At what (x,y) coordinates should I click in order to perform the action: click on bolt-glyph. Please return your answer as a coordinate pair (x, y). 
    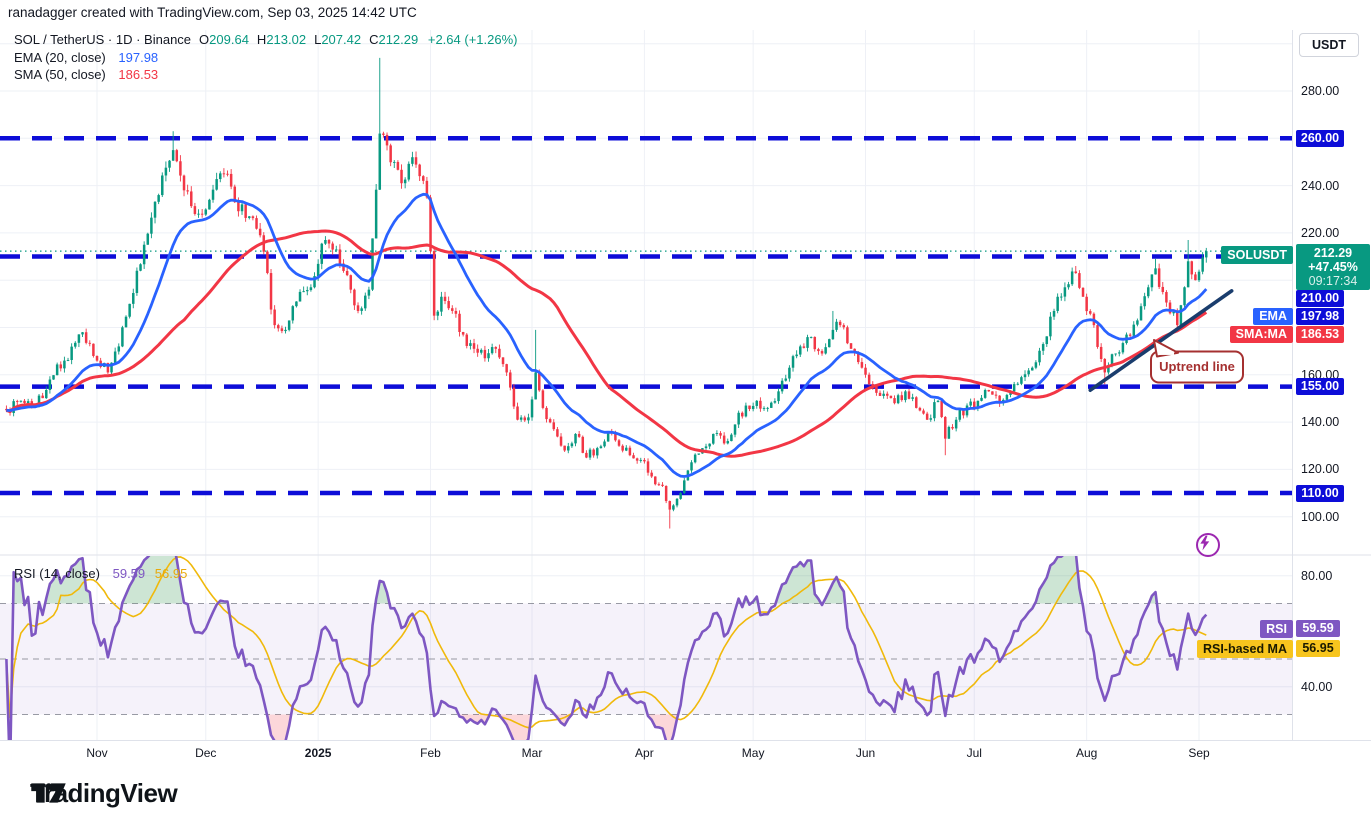
    Looking at the image, I should click on (1205, 543).